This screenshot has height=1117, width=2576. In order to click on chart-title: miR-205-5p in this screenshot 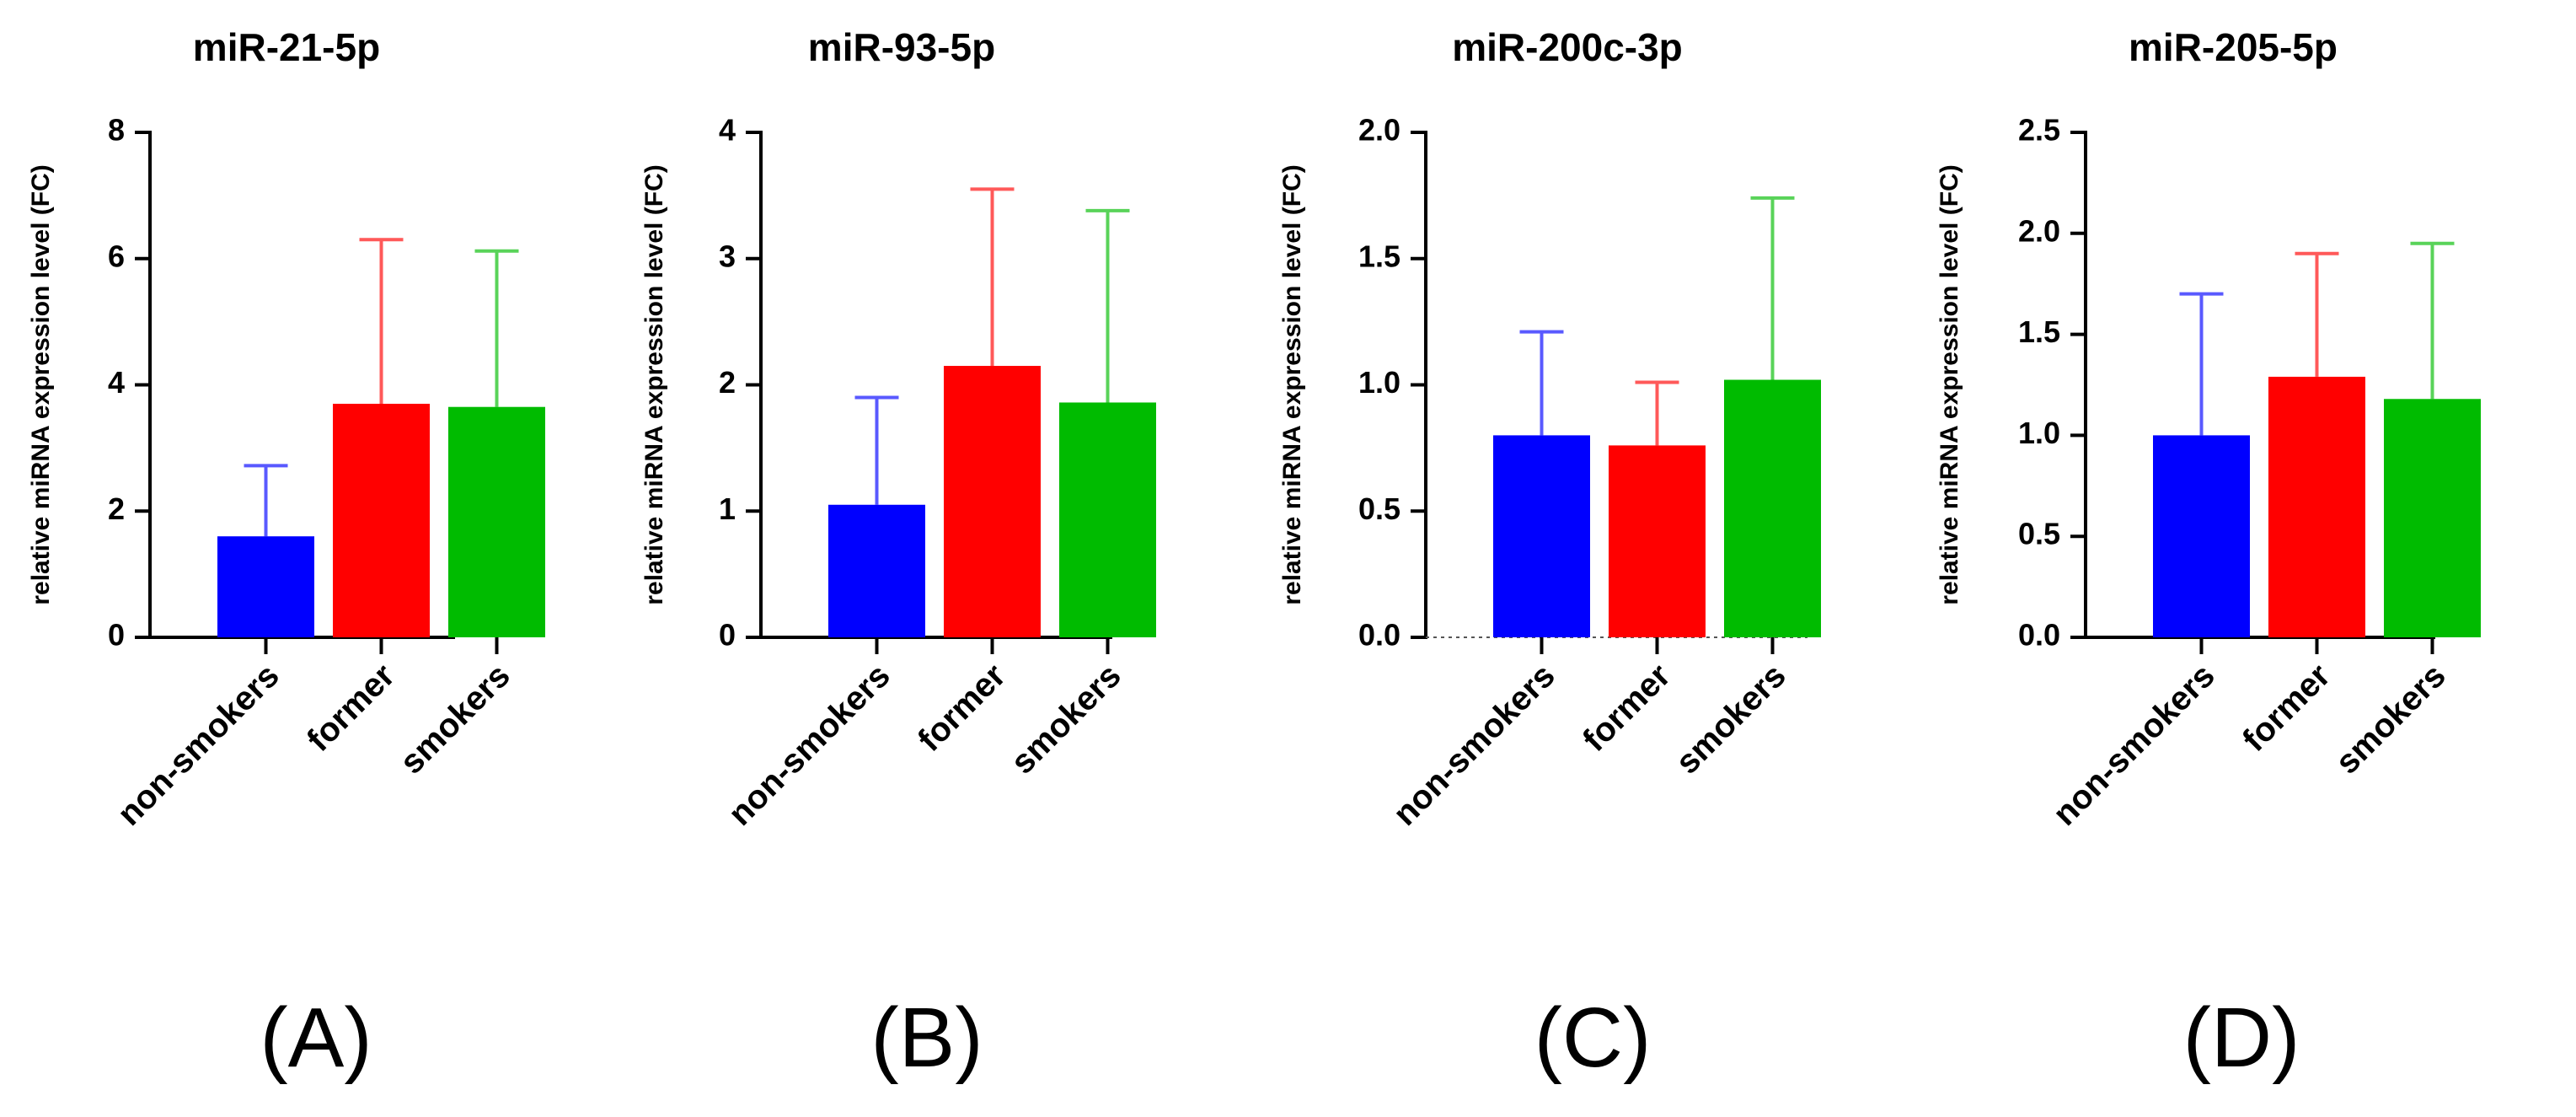, I will do `click(2233, 47)`.